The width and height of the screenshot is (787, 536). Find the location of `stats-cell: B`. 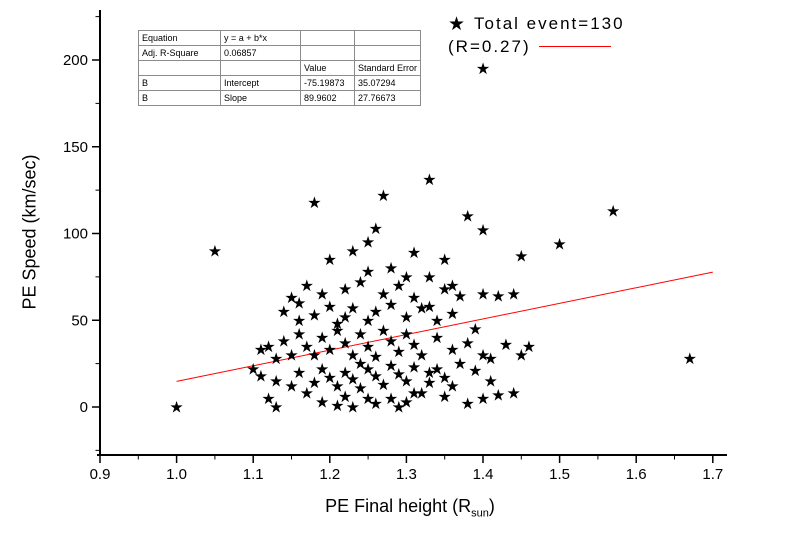

stats-cell: B is located at coordinates (179, 83).